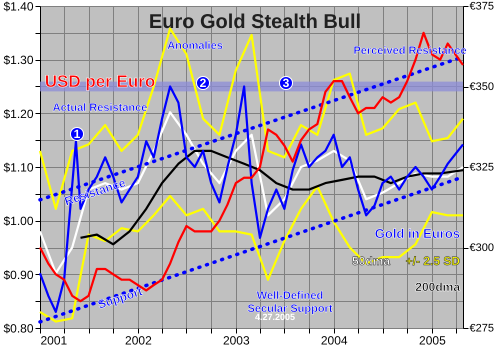 The width and height of the screenshot is (500, 350). What do you see at coordinates (417, 233) in the screenshot?
I see `series-label: Gold in Euros` at bounding box center [417, 233].